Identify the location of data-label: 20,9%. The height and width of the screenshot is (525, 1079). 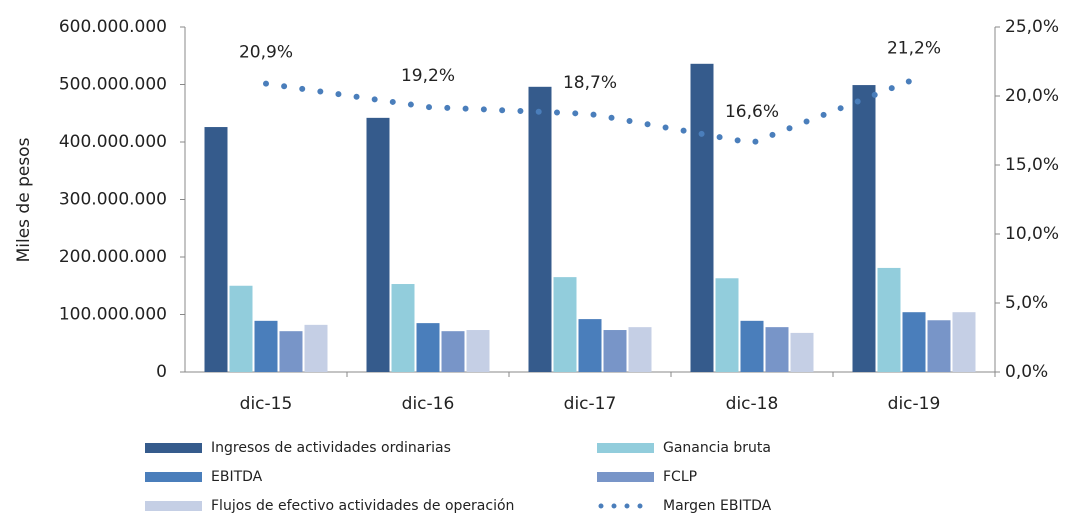
(266, 53).